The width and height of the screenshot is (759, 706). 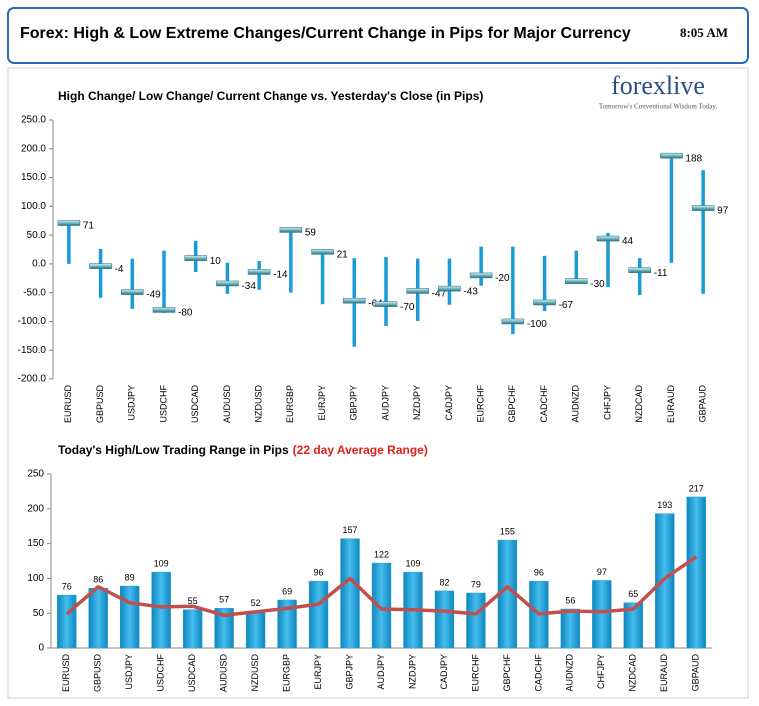 I want to click on data-label: 97, so click(x=723, y=211).